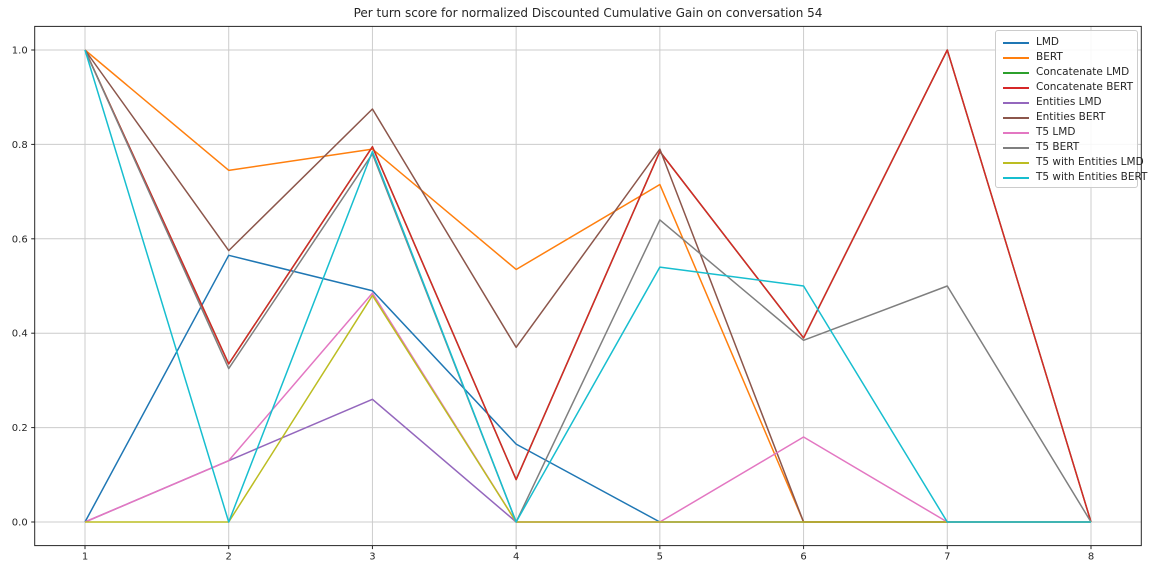 The image size is (1152, 576). Describe the element at coordinates (1049, 57) in the screenshot. I see `legend-label: BERT` at that location.